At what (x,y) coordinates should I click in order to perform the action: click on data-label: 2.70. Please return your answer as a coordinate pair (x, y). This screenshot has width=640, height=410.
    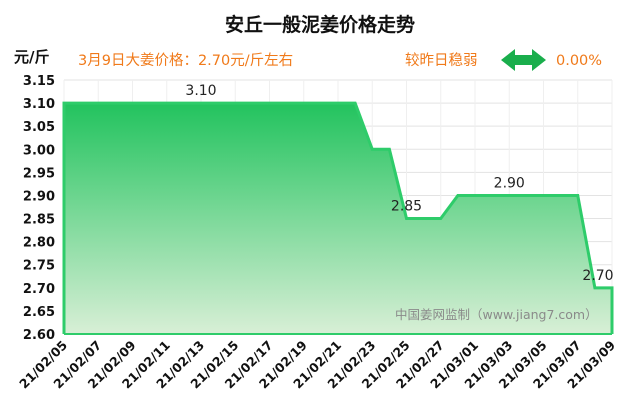
    Looking at the image, I should click on (597, 276).